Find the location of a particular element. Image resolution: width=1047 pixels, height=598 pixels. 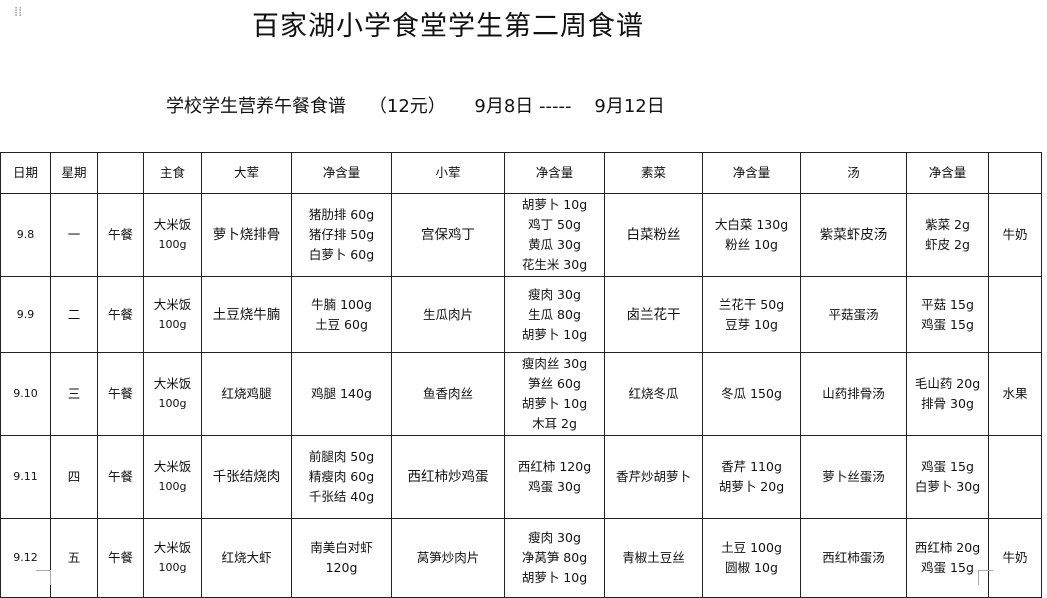

small-meat-cell: 莴笋炒肉片 is located at coordinates (448, 558).